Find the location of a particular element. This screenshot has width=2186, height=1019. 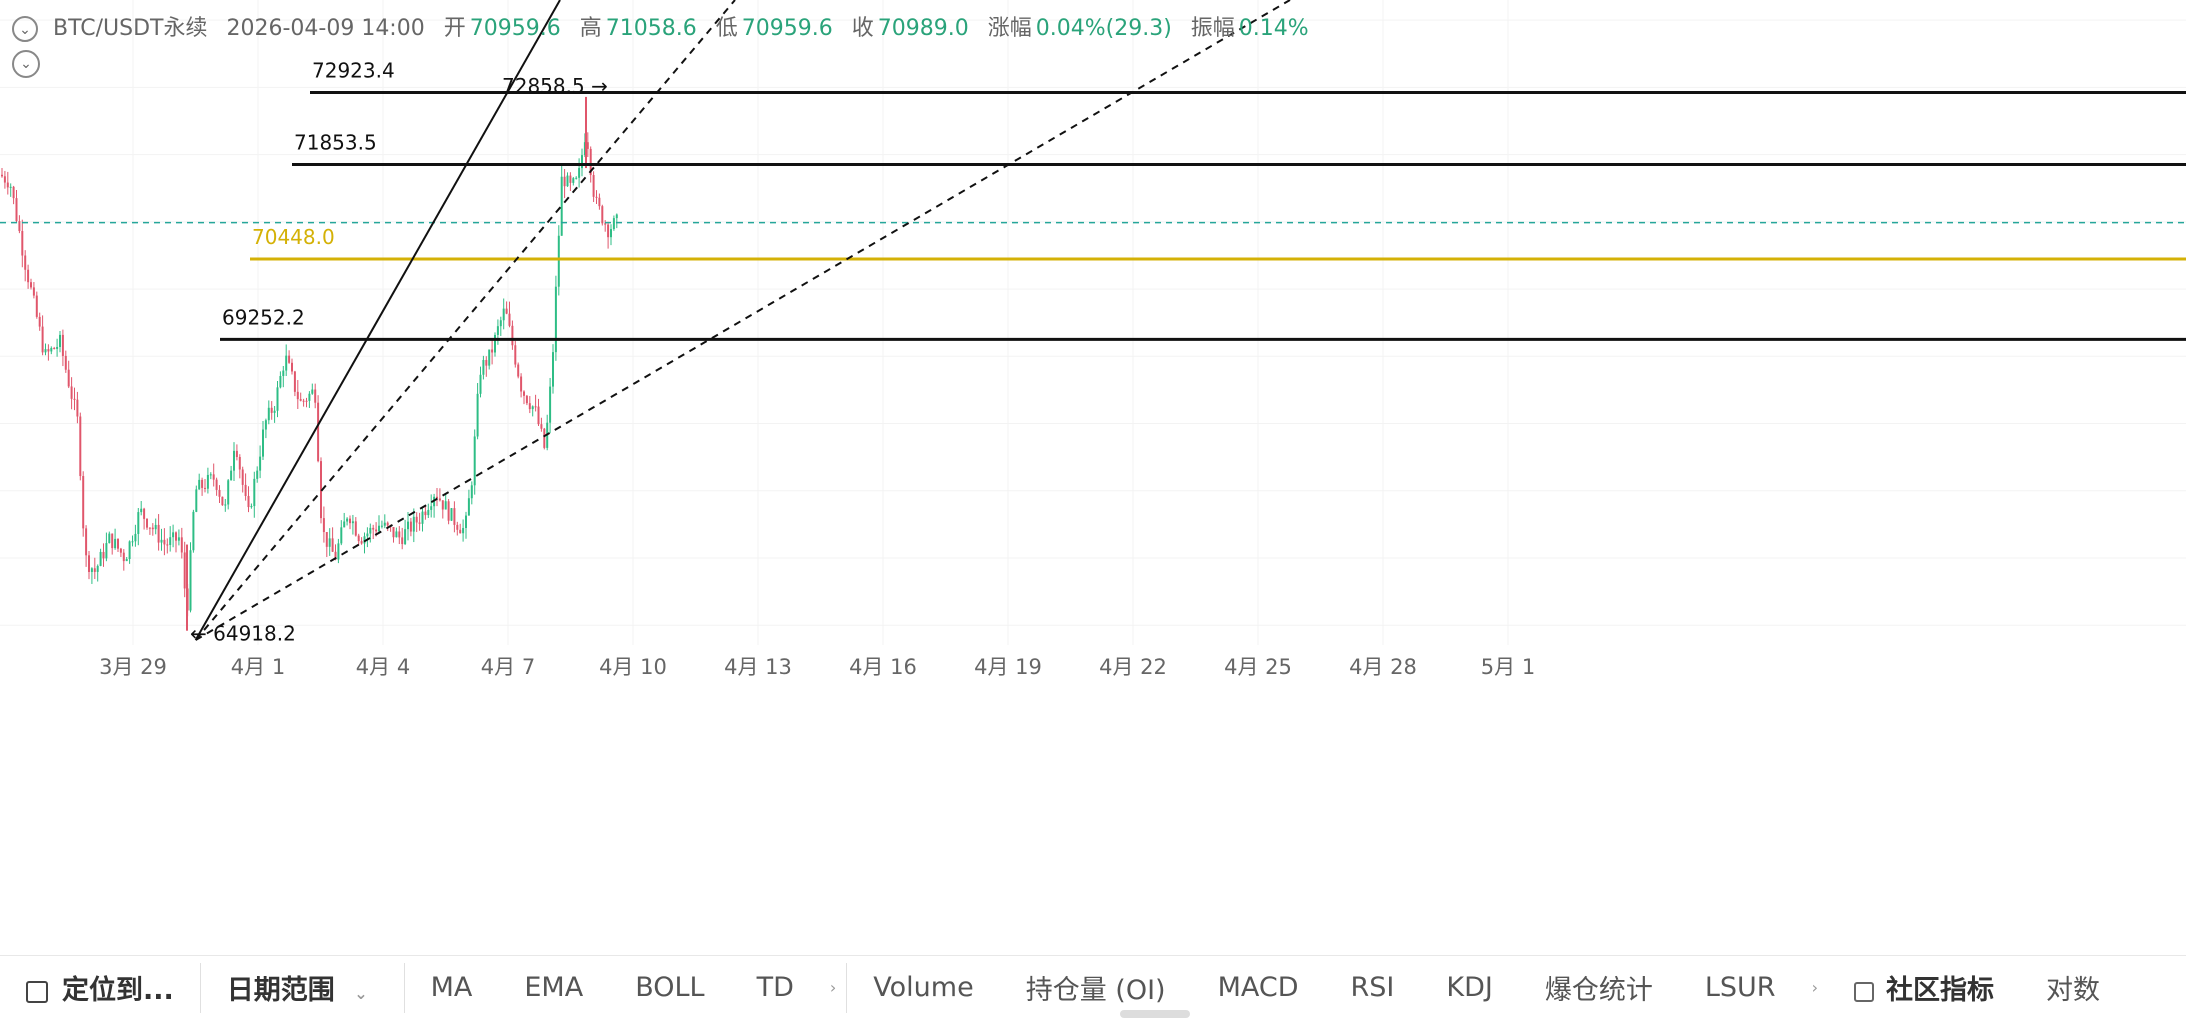

x-tick-label: 4月 16 is located at coordinates (883, 667).